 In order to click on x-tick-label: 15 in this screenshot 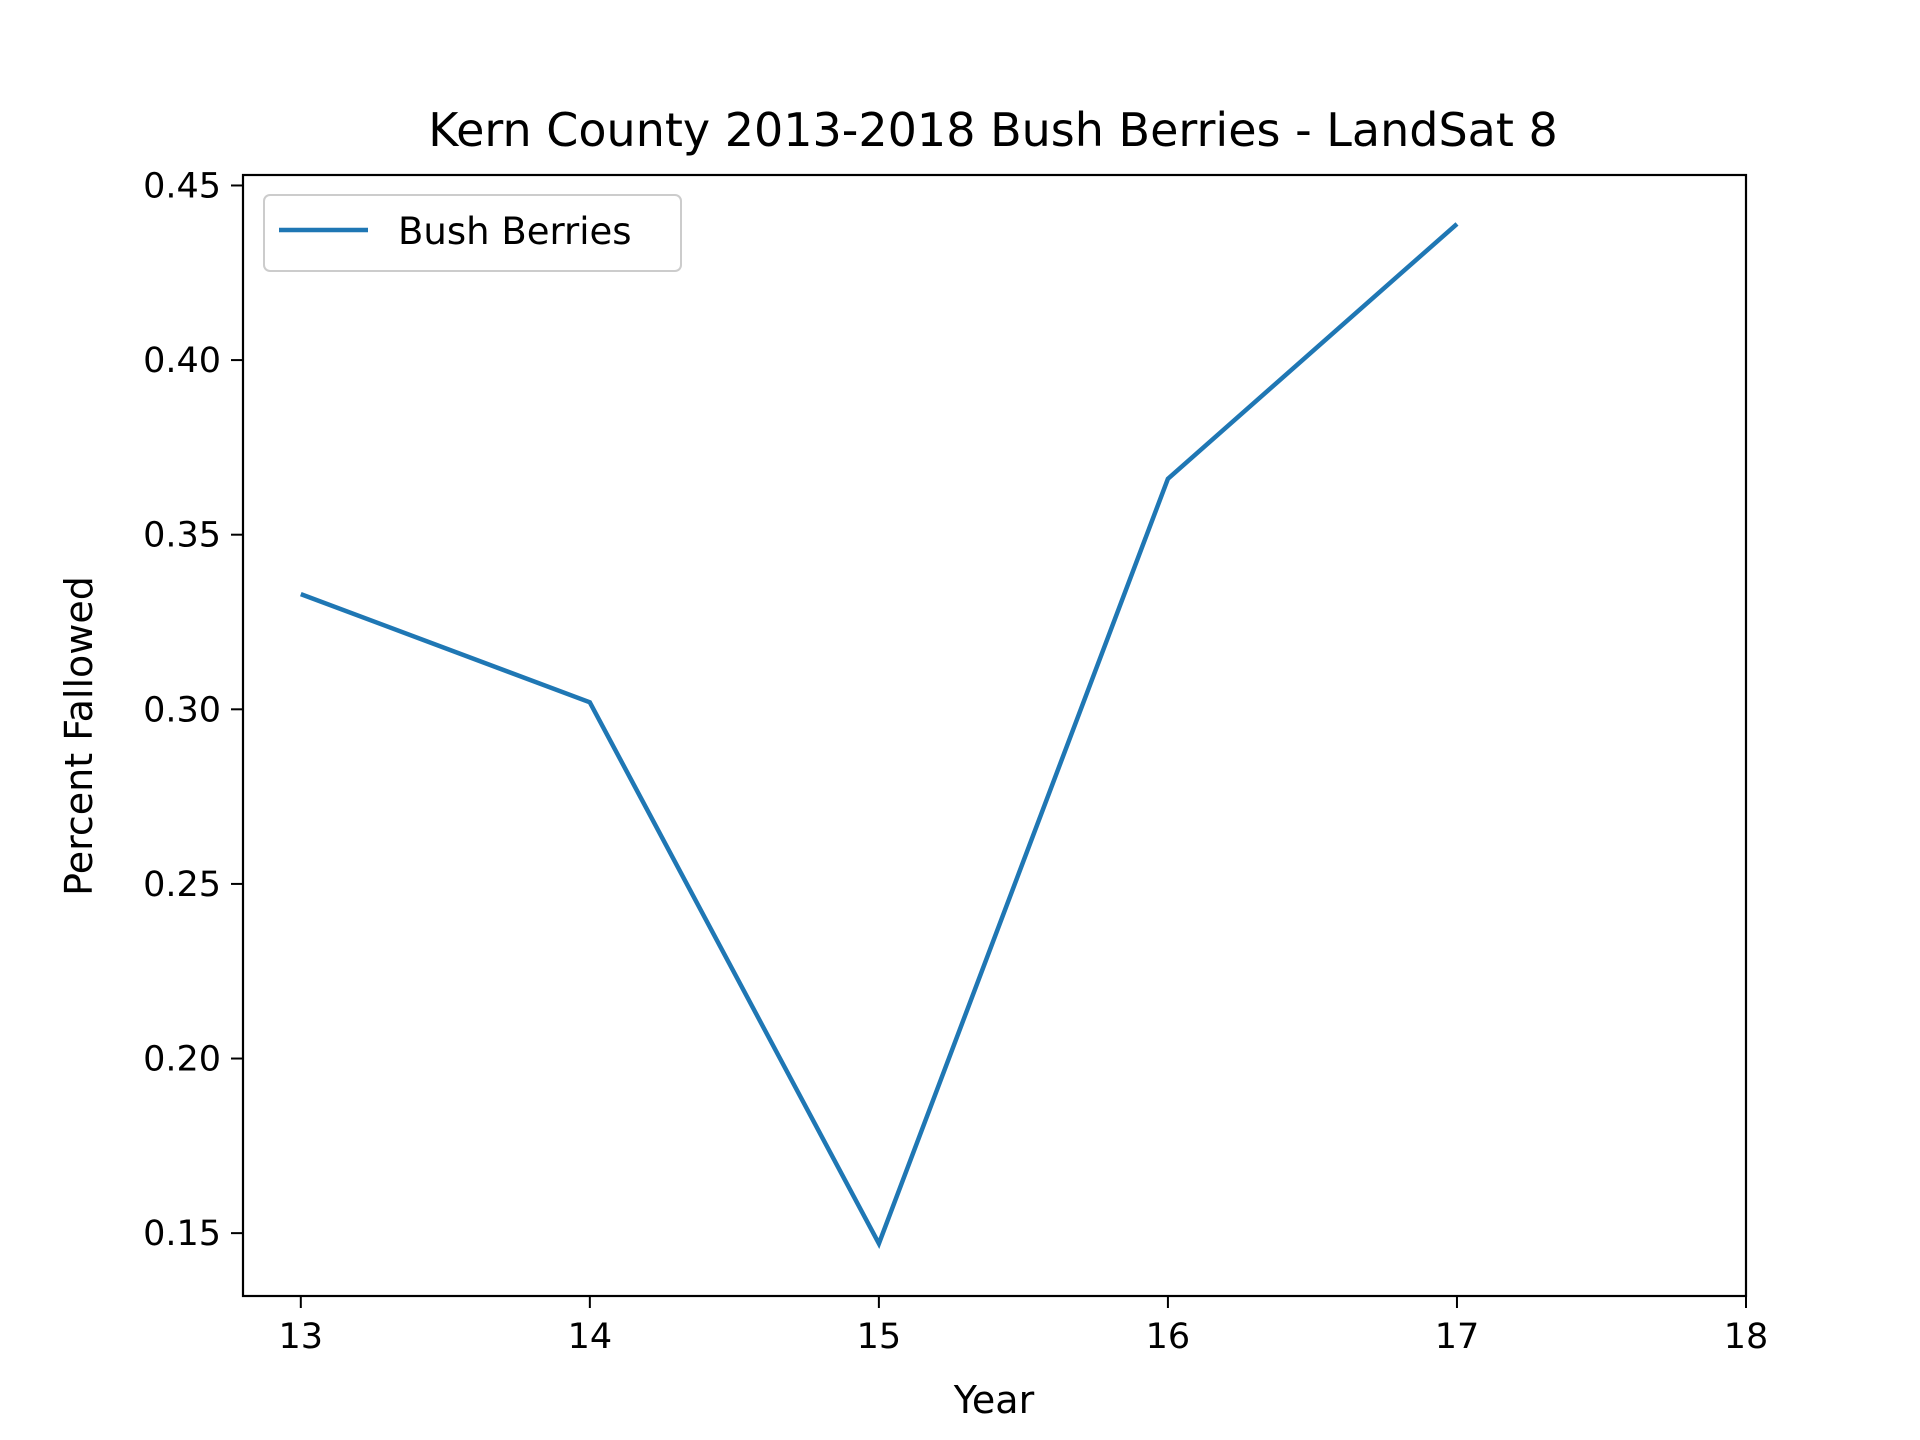, I will do `click(879, 1337)`.